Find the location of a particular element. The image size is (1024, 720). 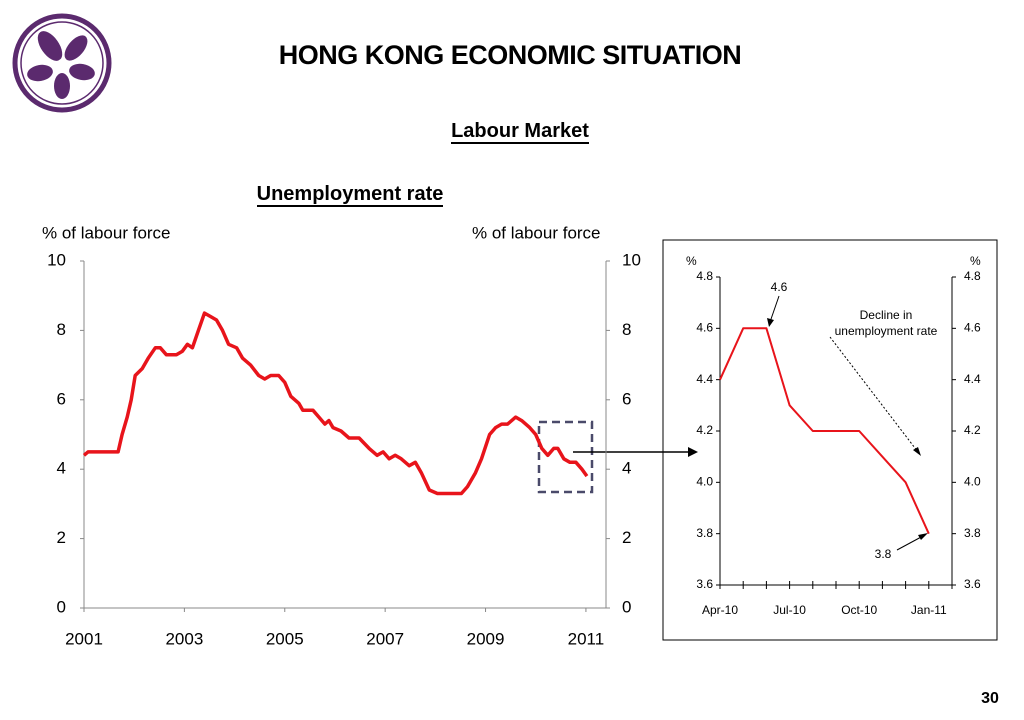

y2-tick-label: 3.6 is located at coordinates (972, 584).